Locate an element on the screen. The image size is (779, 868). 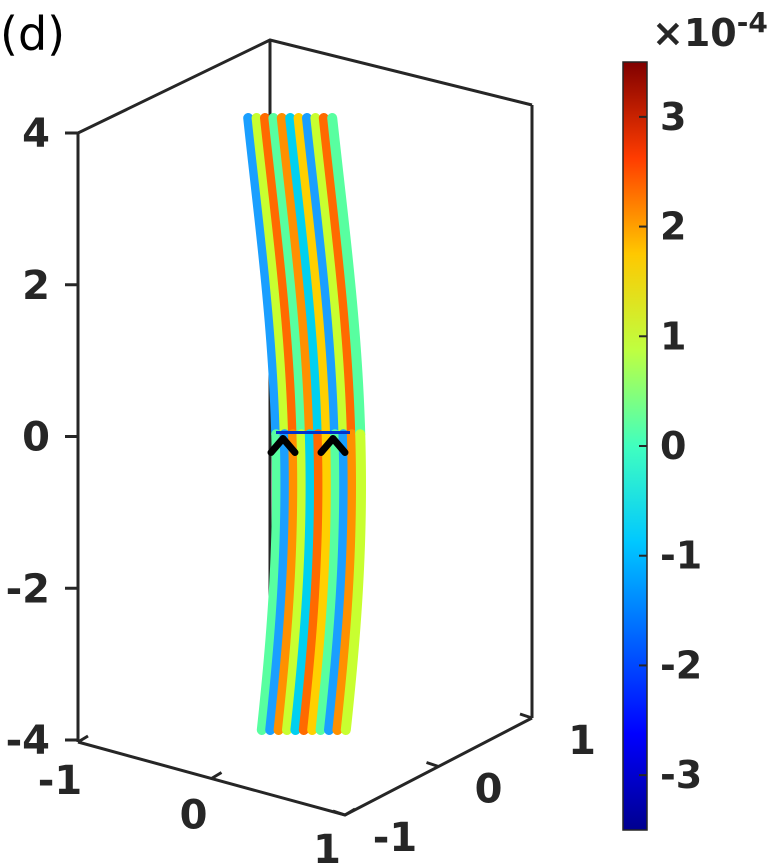
panel-label: (d) is located at coordinates (32, 34).